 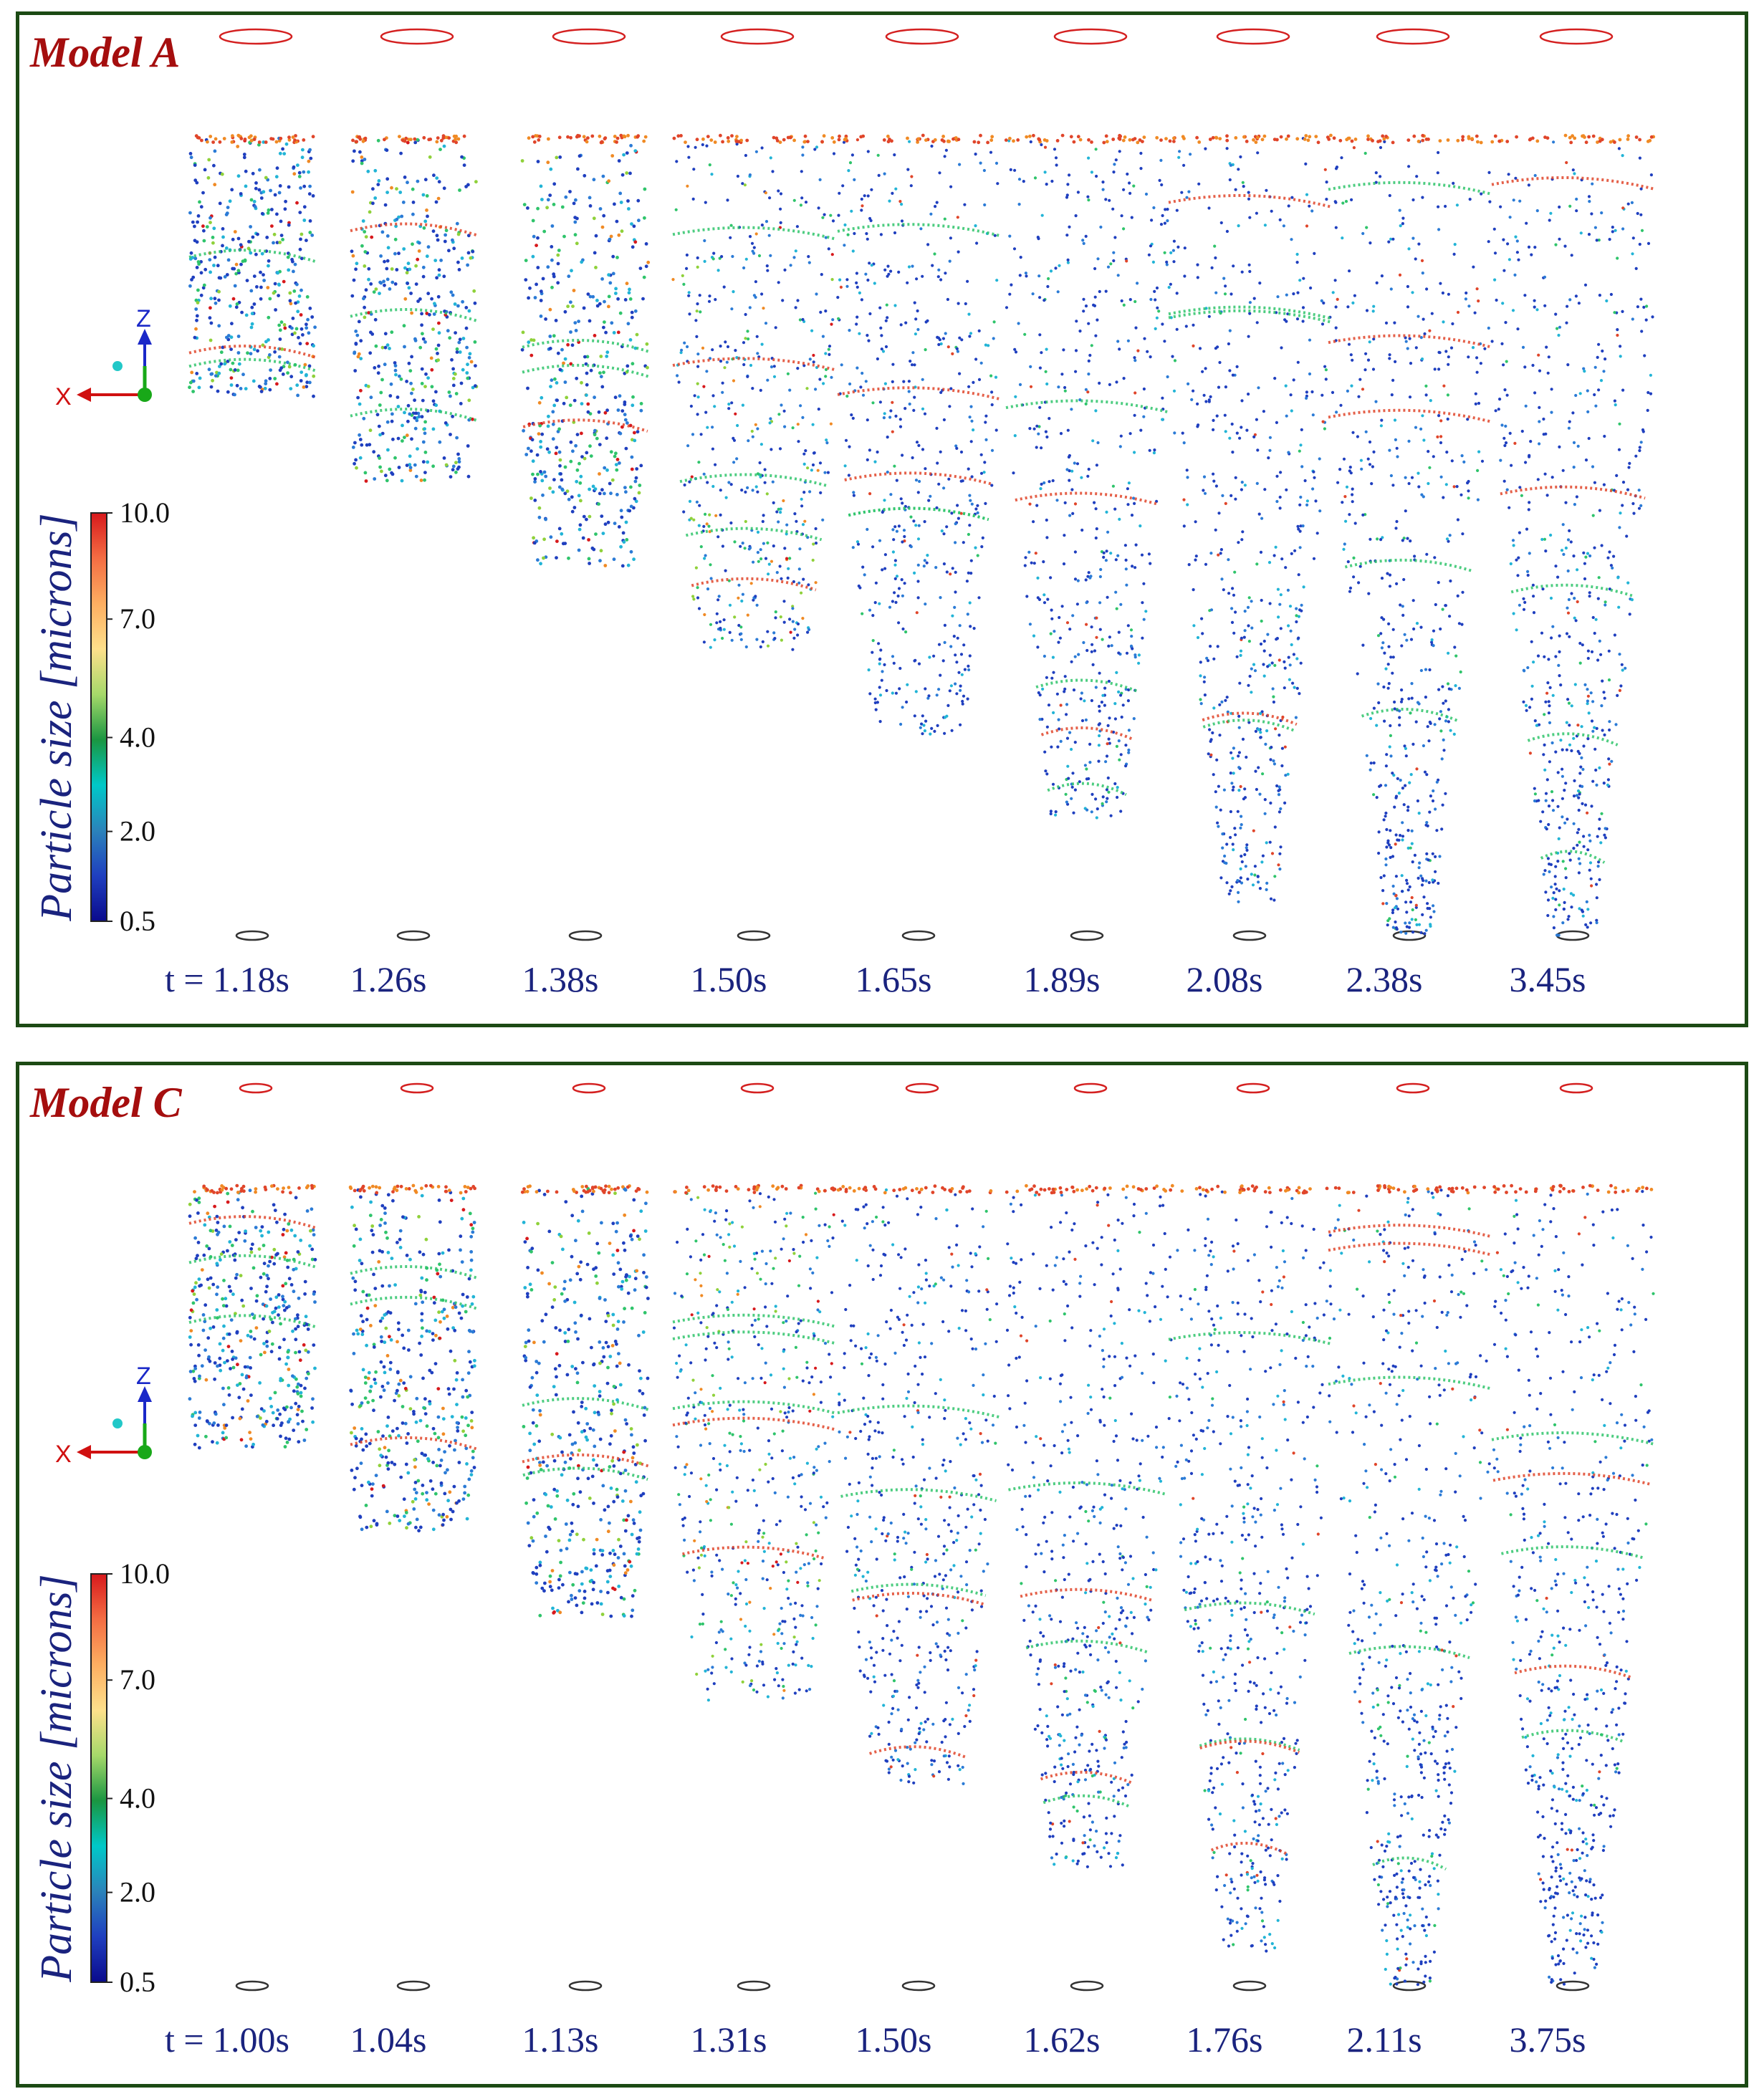 What do you see at coordinates (729, 2040) in the screenshot?
I see `time-label: 1.31s` at bounding box center [729, 2040].